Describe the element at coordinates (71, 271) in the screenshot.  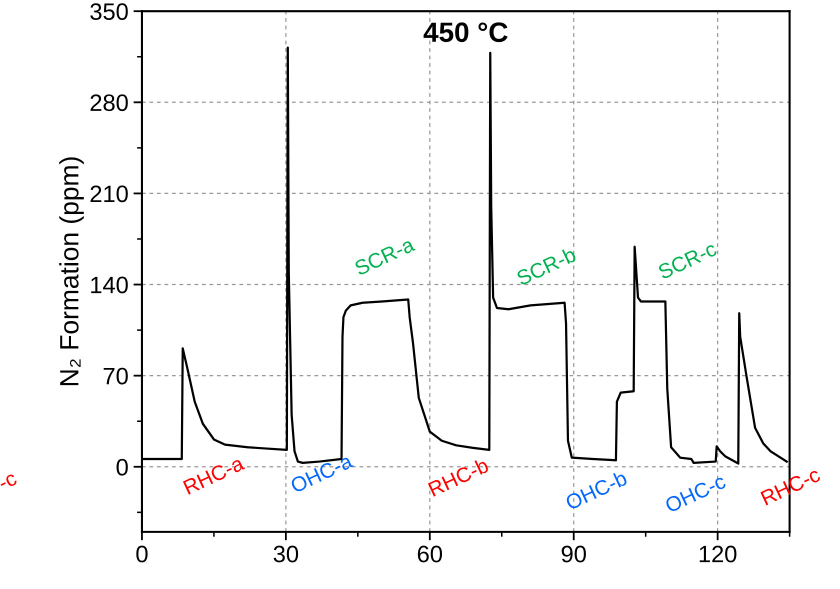
I see `y-axis-title: N₂ Formation (ppm)` at that location.